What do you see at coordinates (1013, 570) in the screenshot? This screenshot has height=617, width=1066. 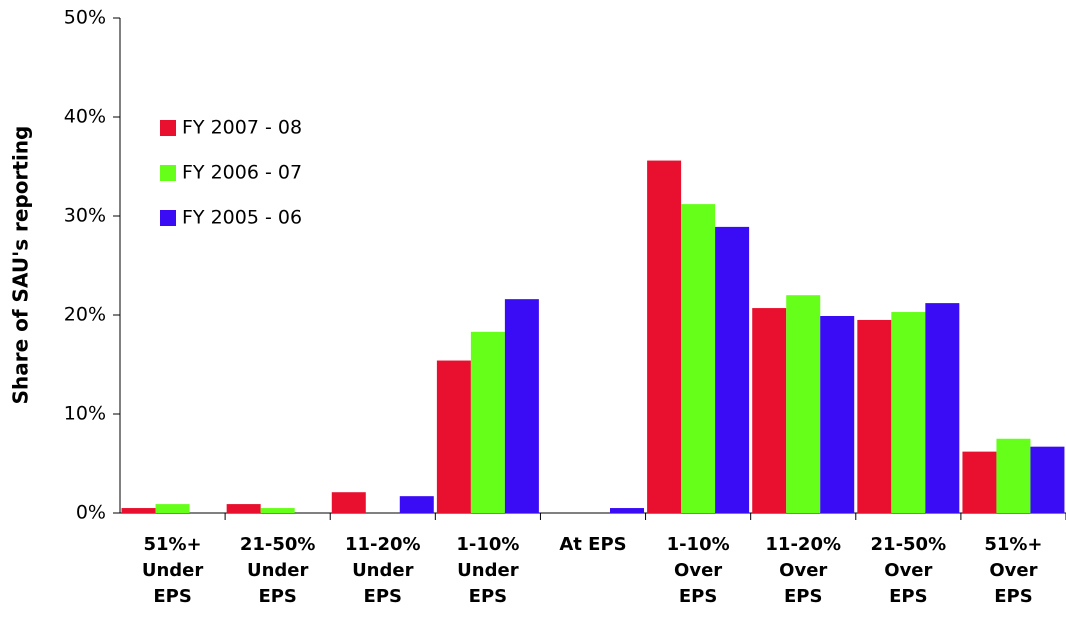 I see `x-tick-label: 51%+ Over EPS` at bounding box center [1013, 570].